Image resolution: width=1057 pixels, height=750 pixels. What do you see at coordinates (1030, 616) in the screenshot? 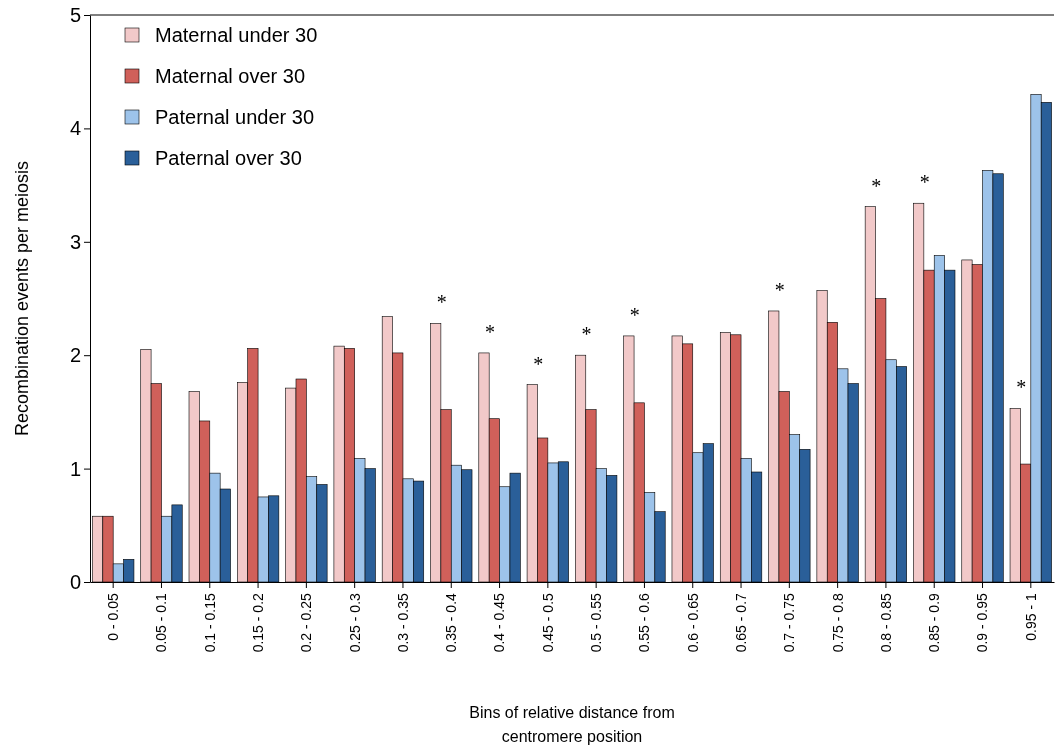
I see `x-tick-label: 0.95 - 1` at bounding box center [1030, 616].